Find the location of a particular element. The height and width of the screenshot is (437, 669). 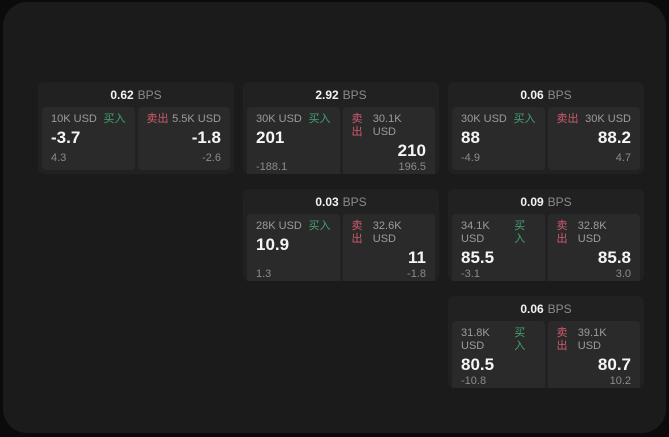

sell-panel-top: 卖出 32.8K USD is located at coordinates (594, 233).